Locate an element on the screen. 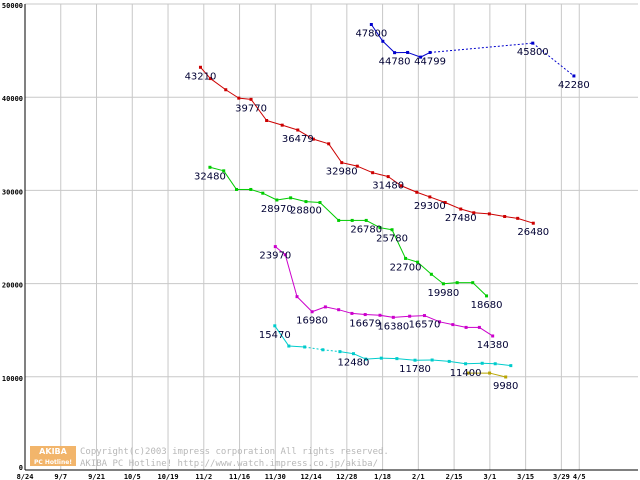 The width and height of the screenshot is (640, 480). series-green-data-label: 19980 is located at coordinates (443, 293).